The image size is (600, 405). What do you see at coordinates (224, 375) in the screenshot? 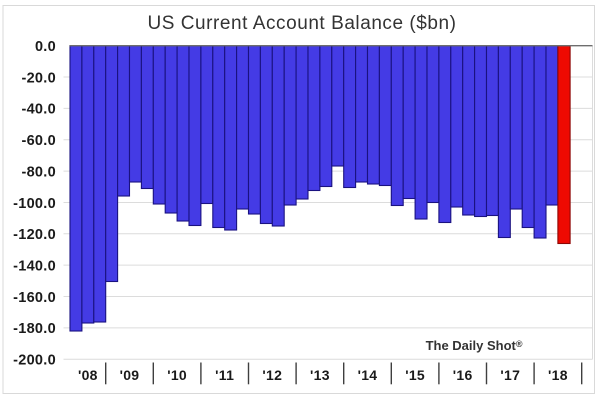
I see `svg-text: '11` at bounding box center [224, 375].